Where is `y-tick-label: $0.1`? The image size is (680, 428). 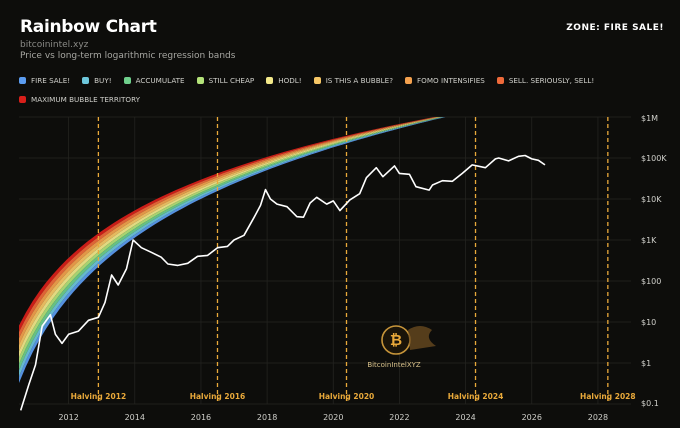 y-tick-label: $0.1 is located at coordinates (650, 403).